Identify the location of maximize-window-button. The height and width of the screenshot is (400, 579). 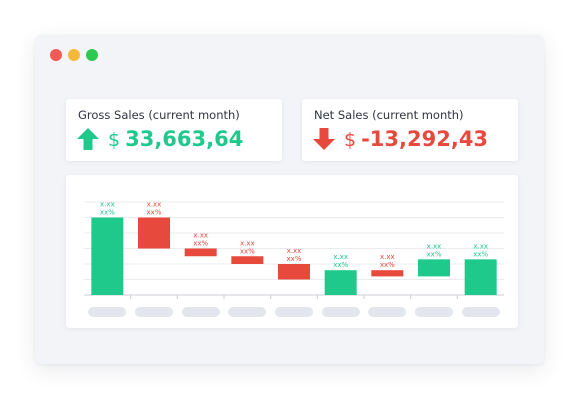
(92, 55).